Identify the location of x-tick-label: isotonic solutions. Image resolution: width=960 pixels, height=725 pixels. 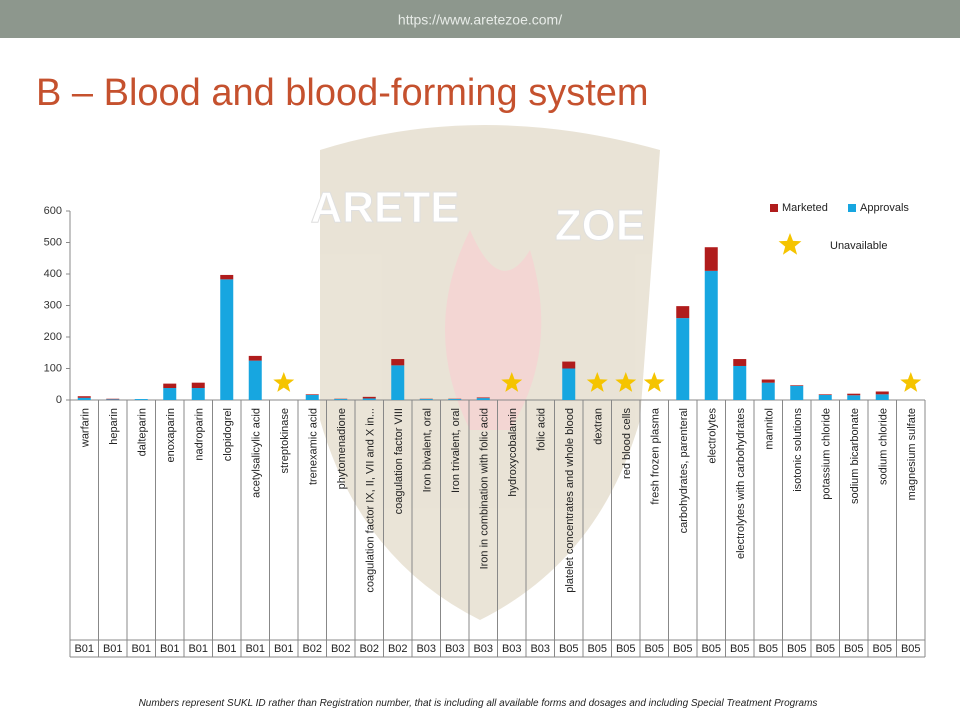
(798, 450).